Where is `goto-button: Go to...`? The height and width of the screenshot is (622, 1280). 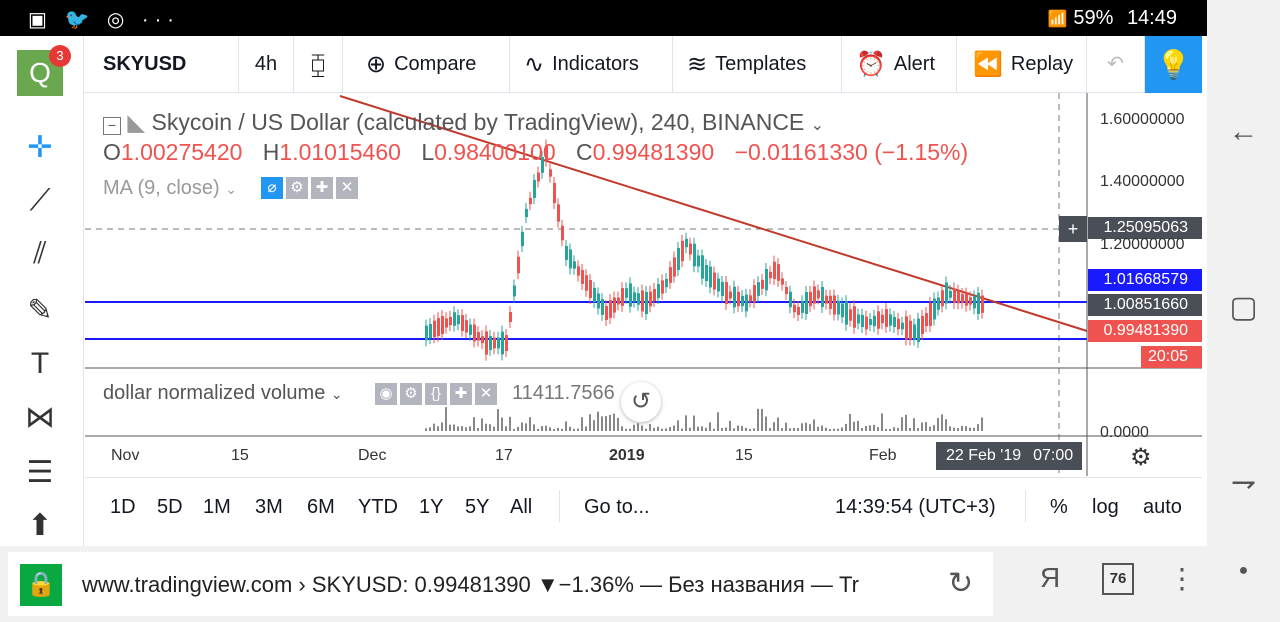 goto-button: Go to... is located at coordinates (617, 507).